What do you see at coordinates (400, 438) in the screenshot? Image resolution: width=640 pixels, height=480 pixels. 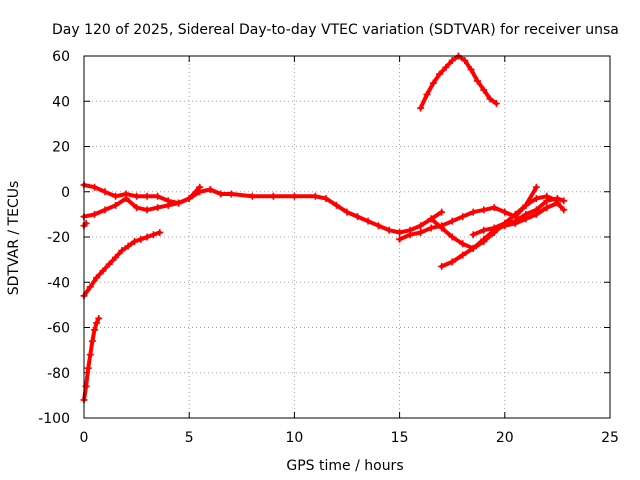 I see `x-tick-label: 15` at bounding box center [400, 438].